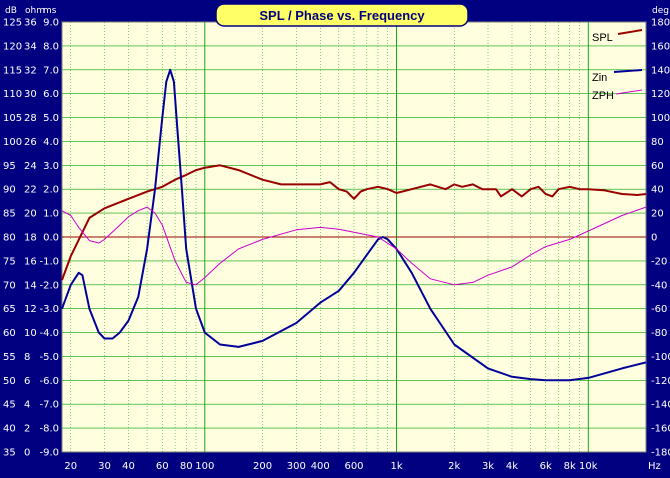 The image size is (670, 478). Describe the element at coordinates (49, 333) in the screenshot. I see `y-tick-label-ms: -4.0` at that location.